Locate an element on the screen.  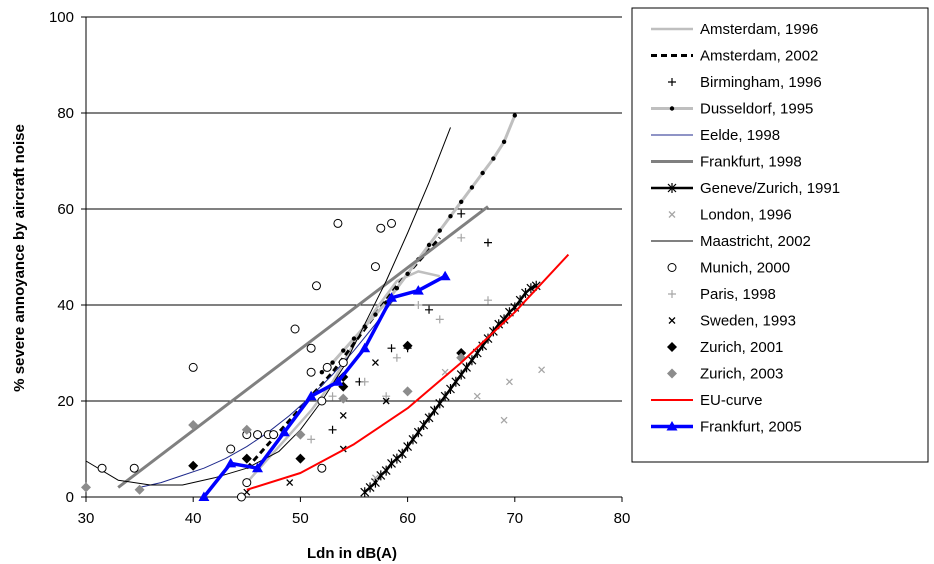
legend-label: Frankfurt, 2005 is located at coordinates (751, 427).